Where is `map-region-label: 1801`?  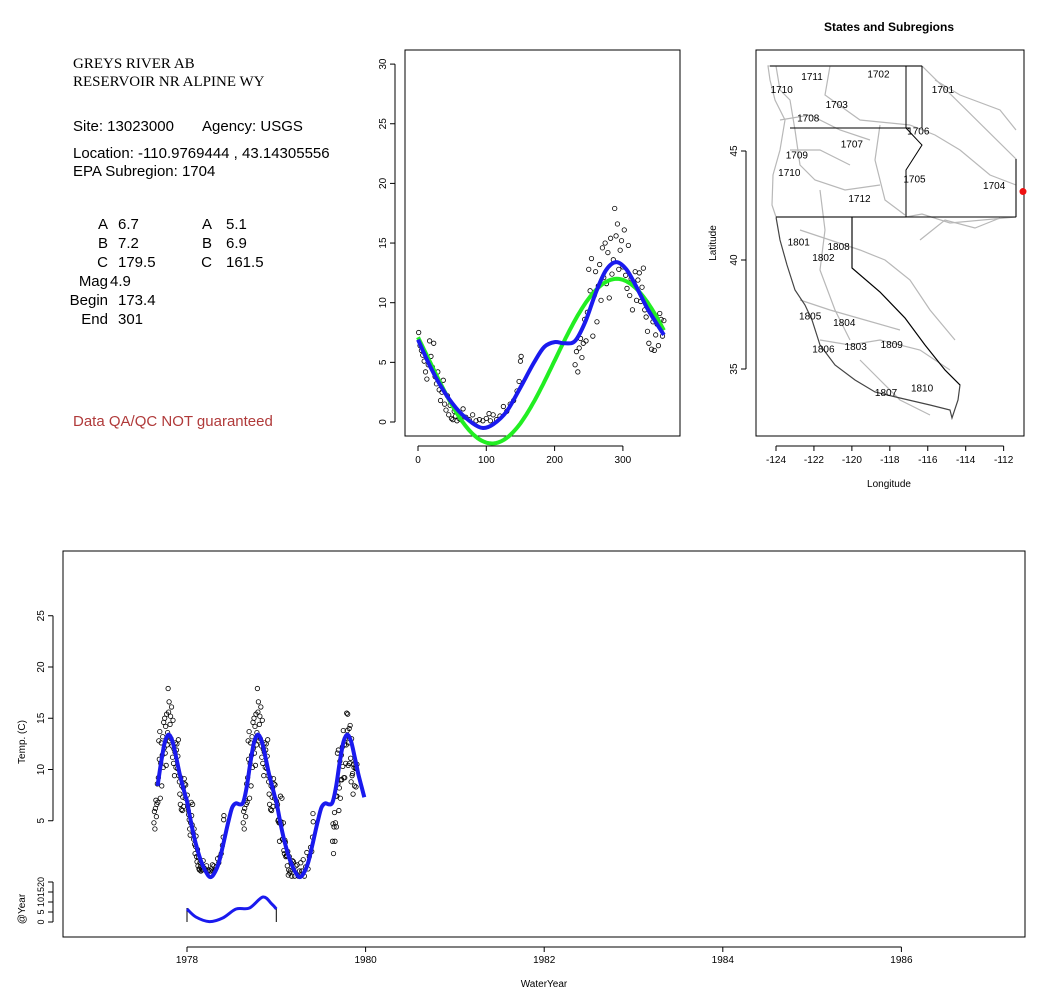 map-region-label: 1801 is located at coordinates (799, 243).